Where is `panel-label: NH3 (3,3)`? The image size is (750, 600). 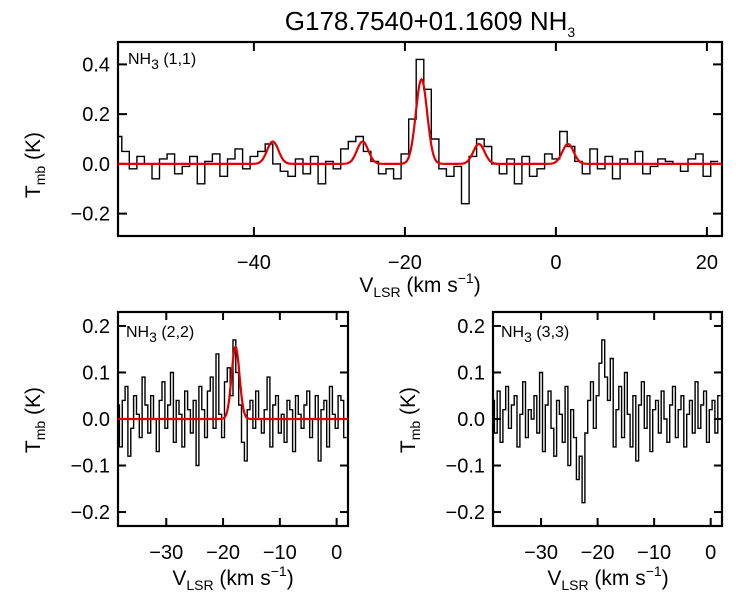 panel-label: NH3 (3,3) is located at coordinates (535, 334).